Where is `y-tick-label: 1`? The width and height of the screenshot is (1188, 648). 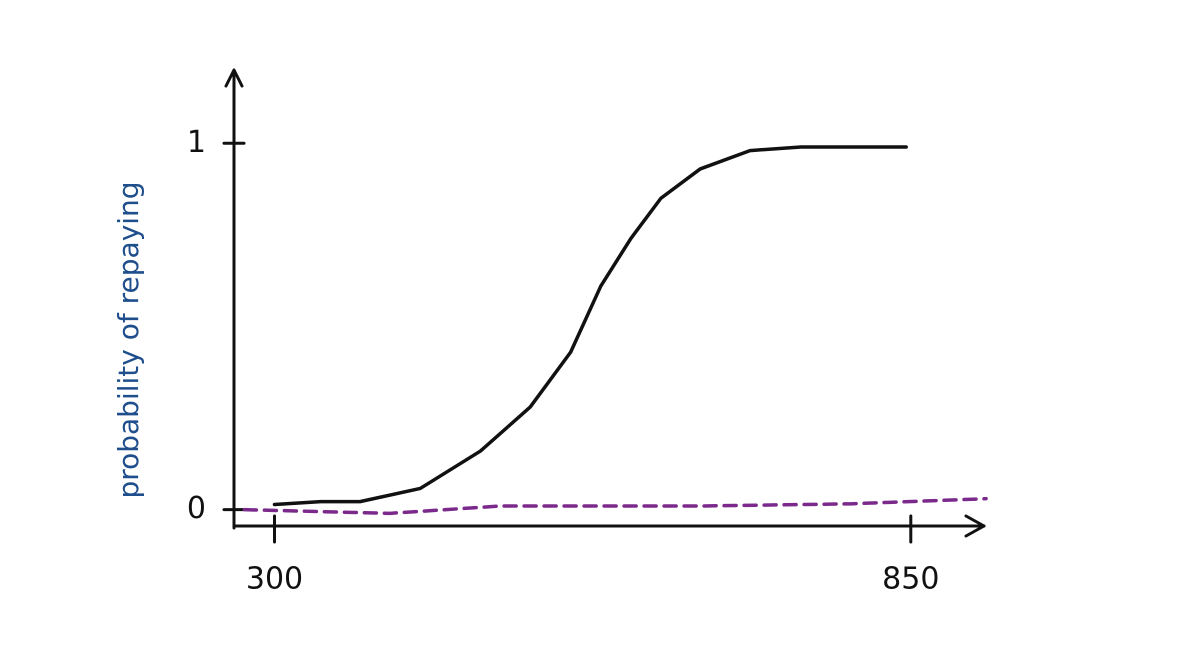 y-tick-label: 1 is located at coordinates (196, 142).